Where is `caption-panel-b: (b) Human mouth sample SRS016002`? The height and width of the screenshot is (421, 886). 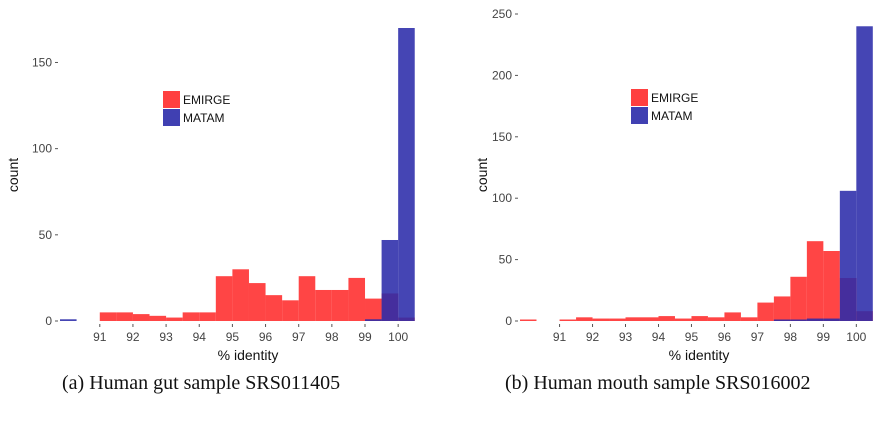
caption-panel-b: (b) Human mouth sample SRS016002 is located at coordinates (658, 383).